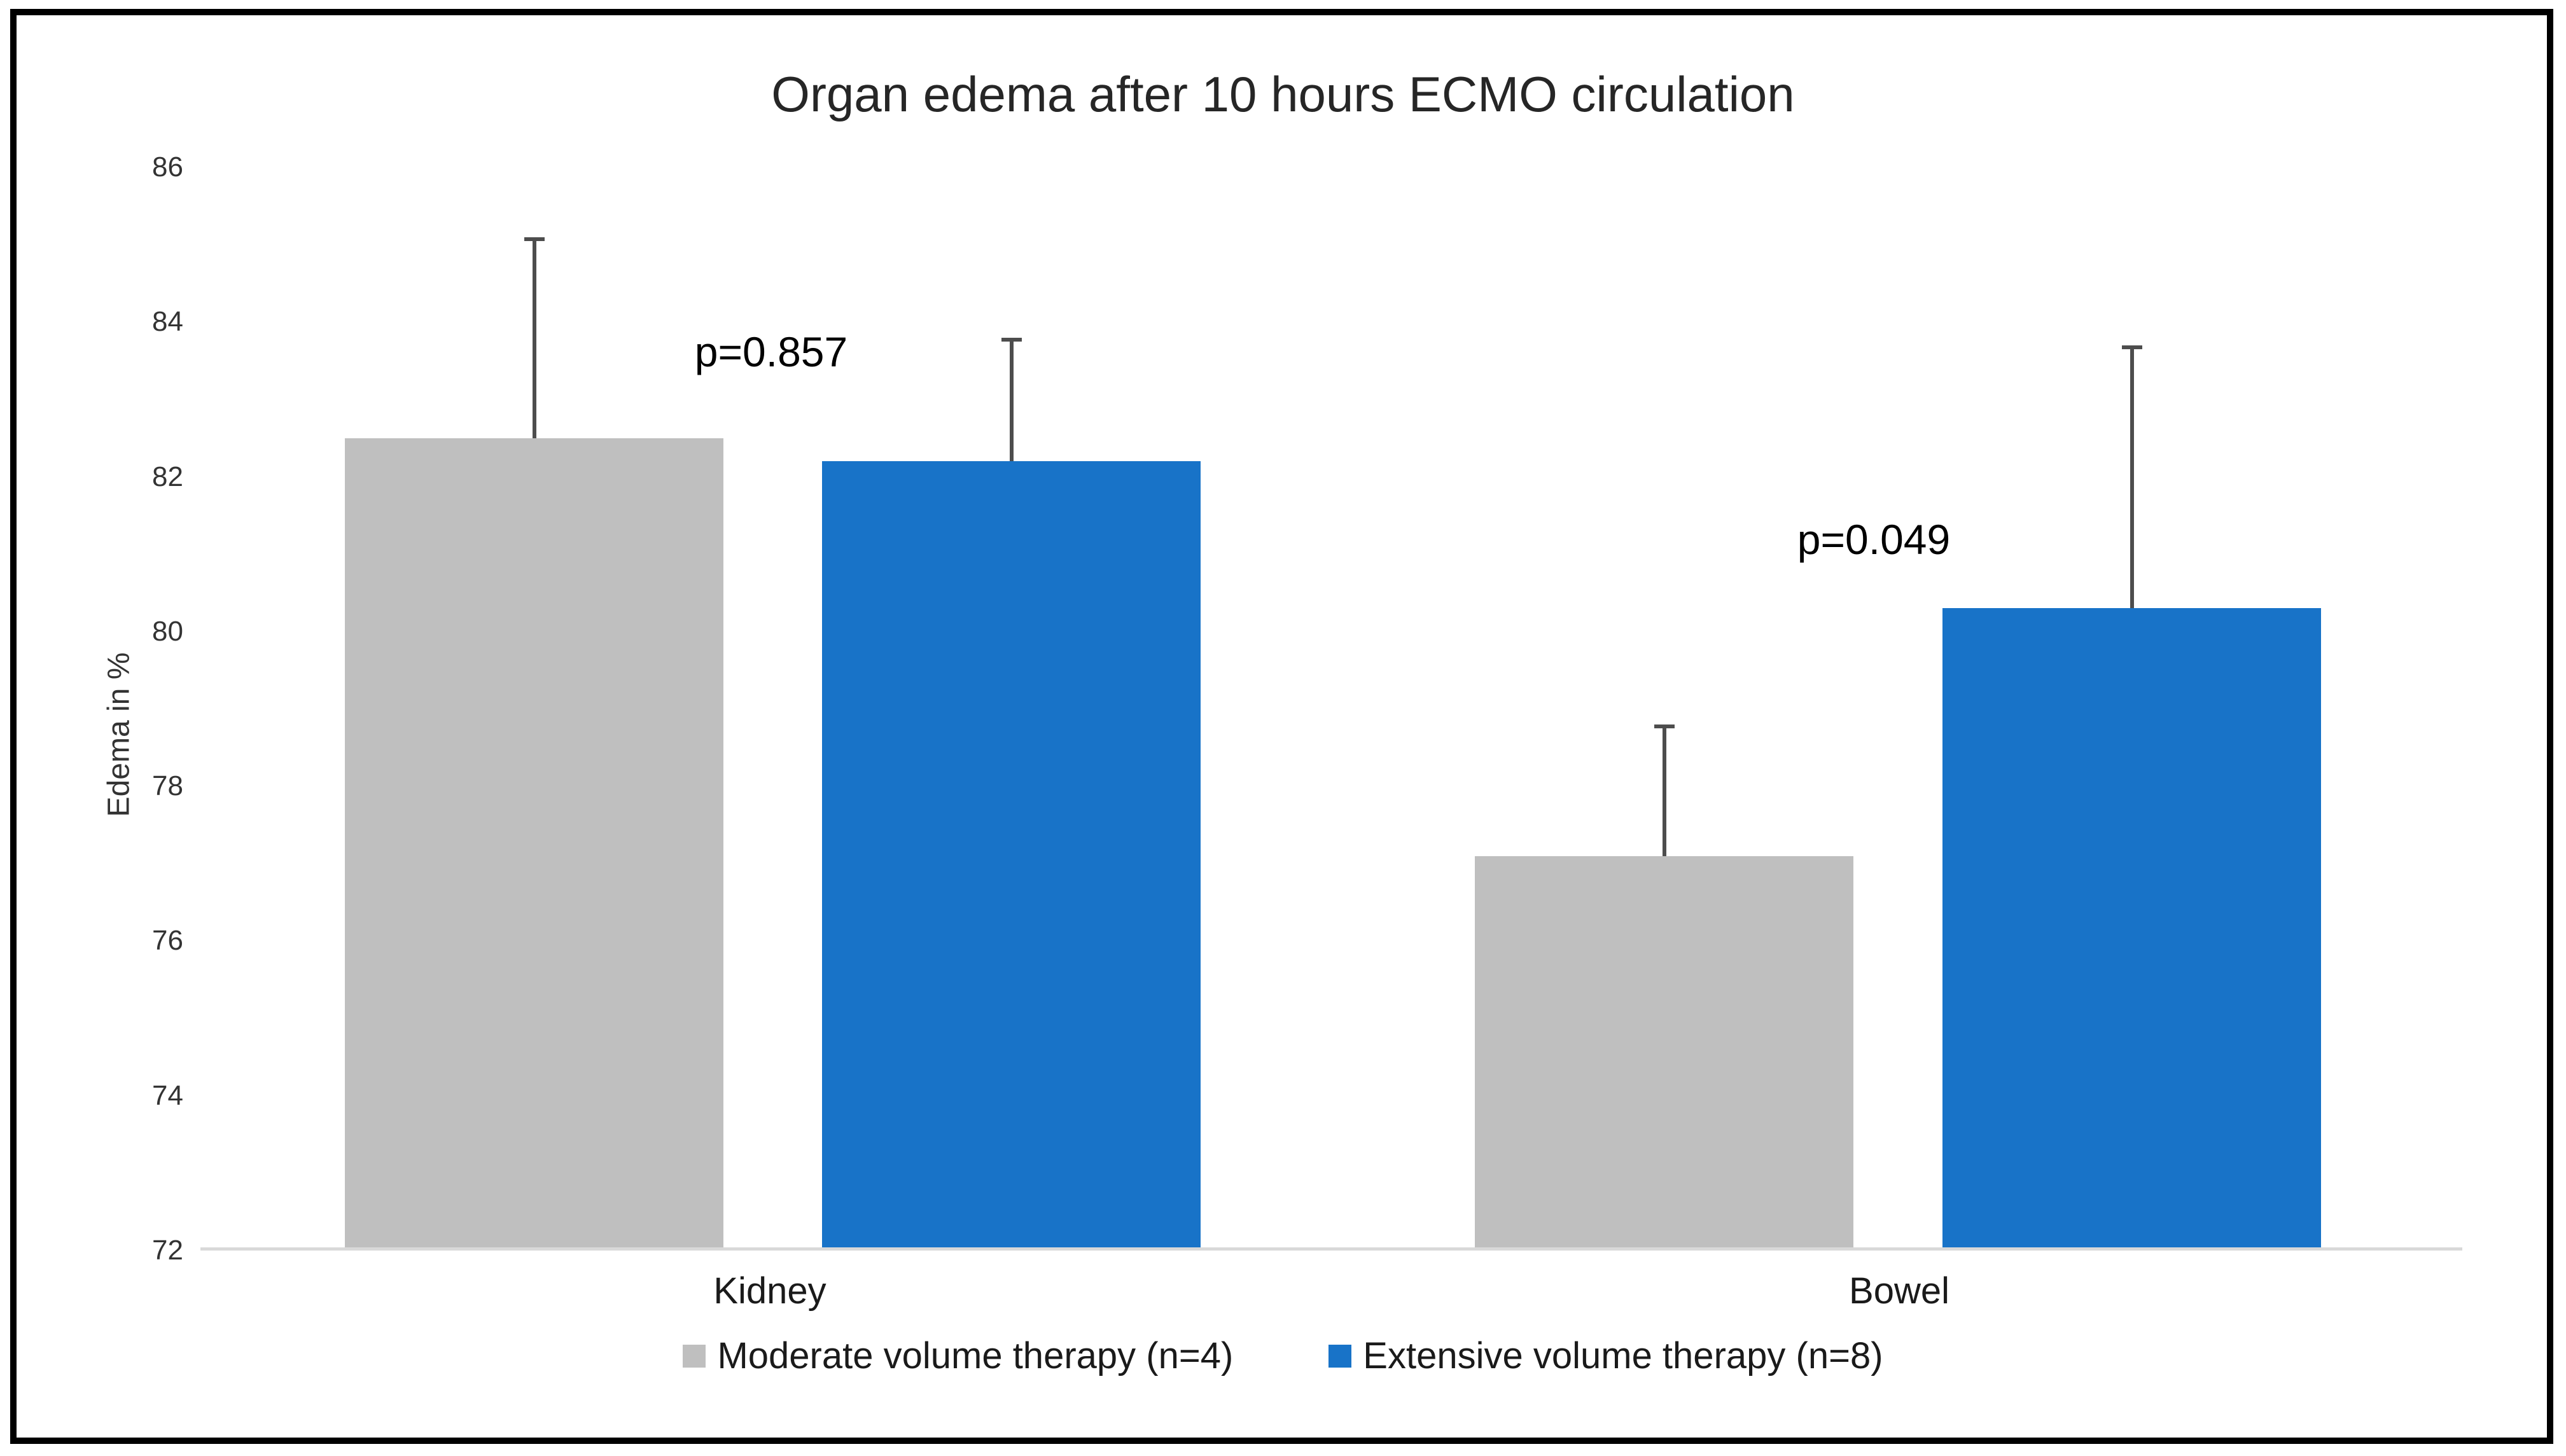 This screenshot has width=2566, height=1456. I want to click on y-axis-tick-label-72: 72, so click(168, 1250).